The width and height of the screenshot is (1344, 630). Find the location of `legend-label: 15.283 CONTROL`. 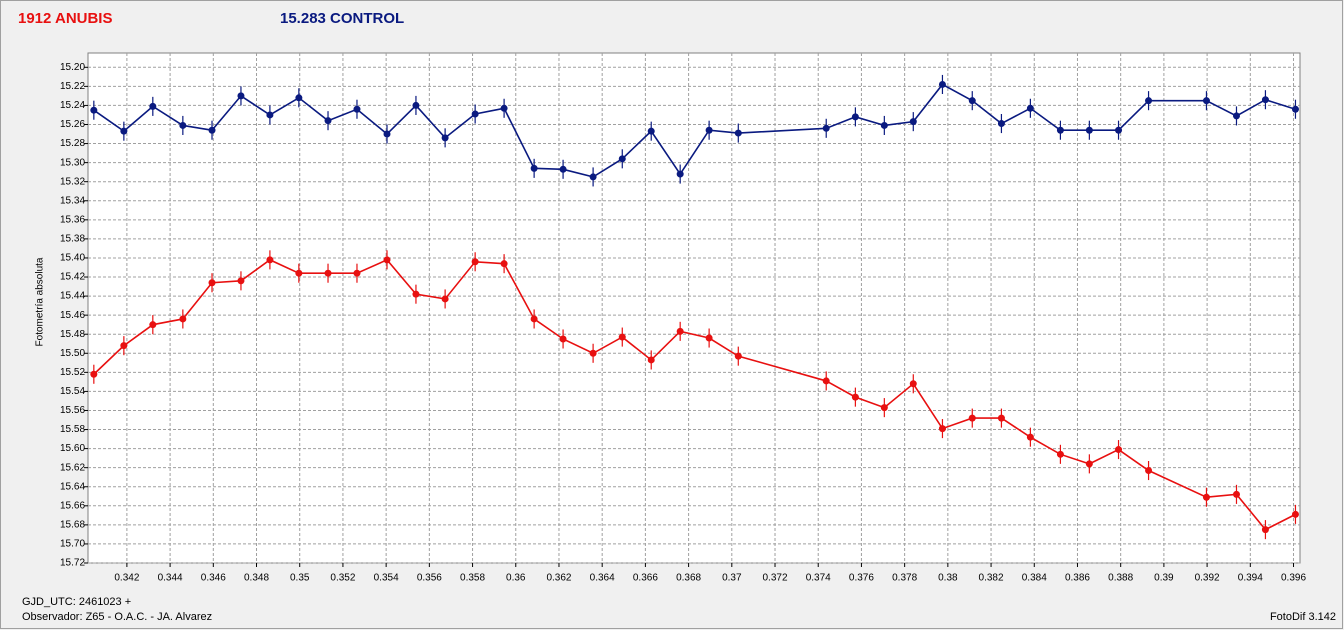

legend-label: 15.283 CONTROL is located at coordinates (342, 18).